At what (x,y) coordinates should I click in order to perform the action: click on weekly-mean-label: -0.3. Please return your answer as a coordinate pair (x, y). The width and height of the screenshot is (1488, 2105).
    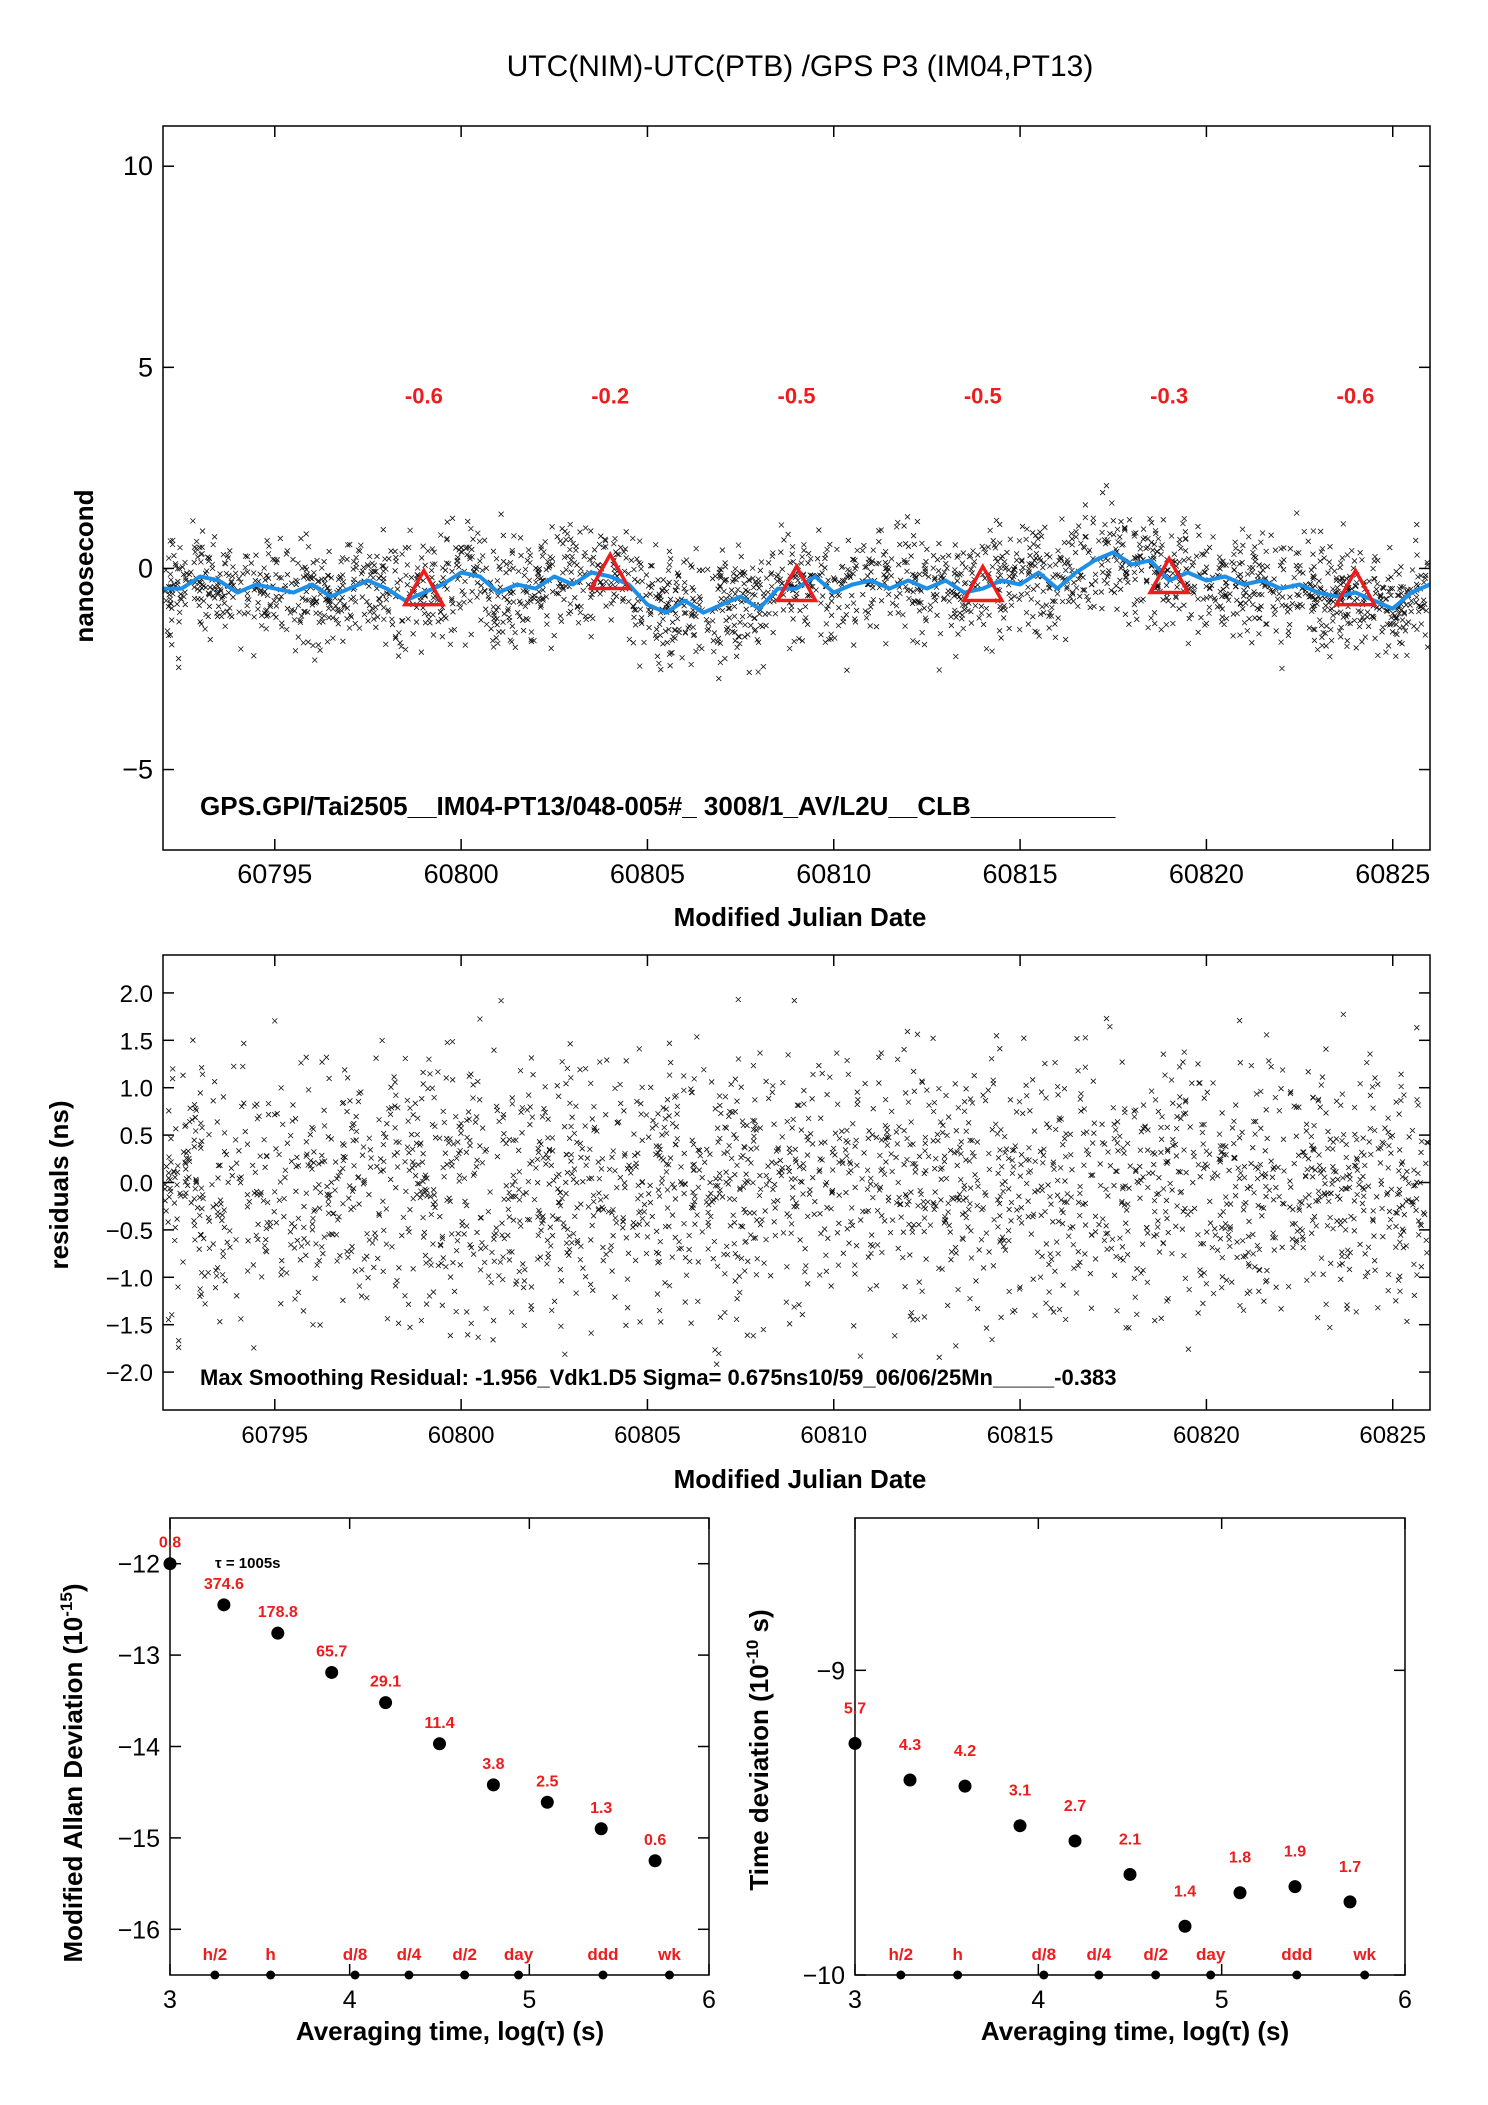
    Looking at the image, I should click on (1169, 396).